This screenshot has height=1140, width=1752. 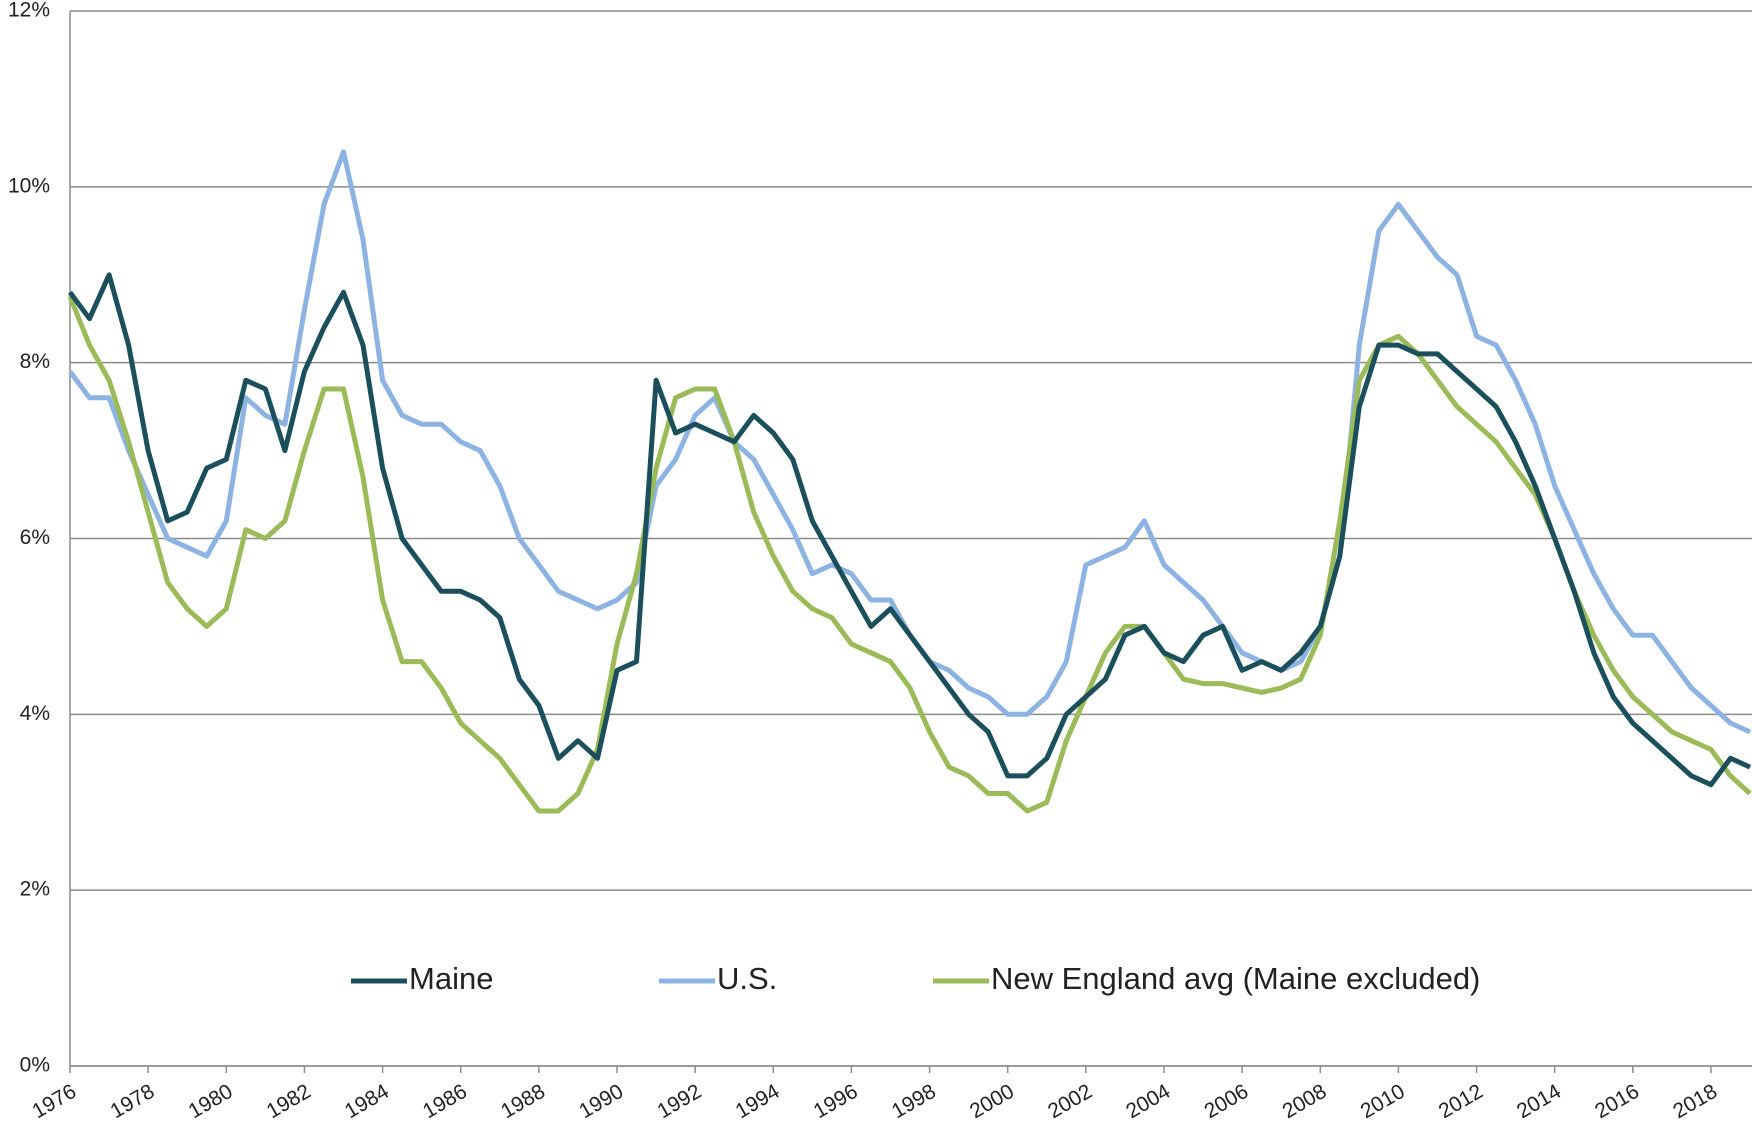 I want to click on x-tick-label: 1978, so click(x=132, y=1101).